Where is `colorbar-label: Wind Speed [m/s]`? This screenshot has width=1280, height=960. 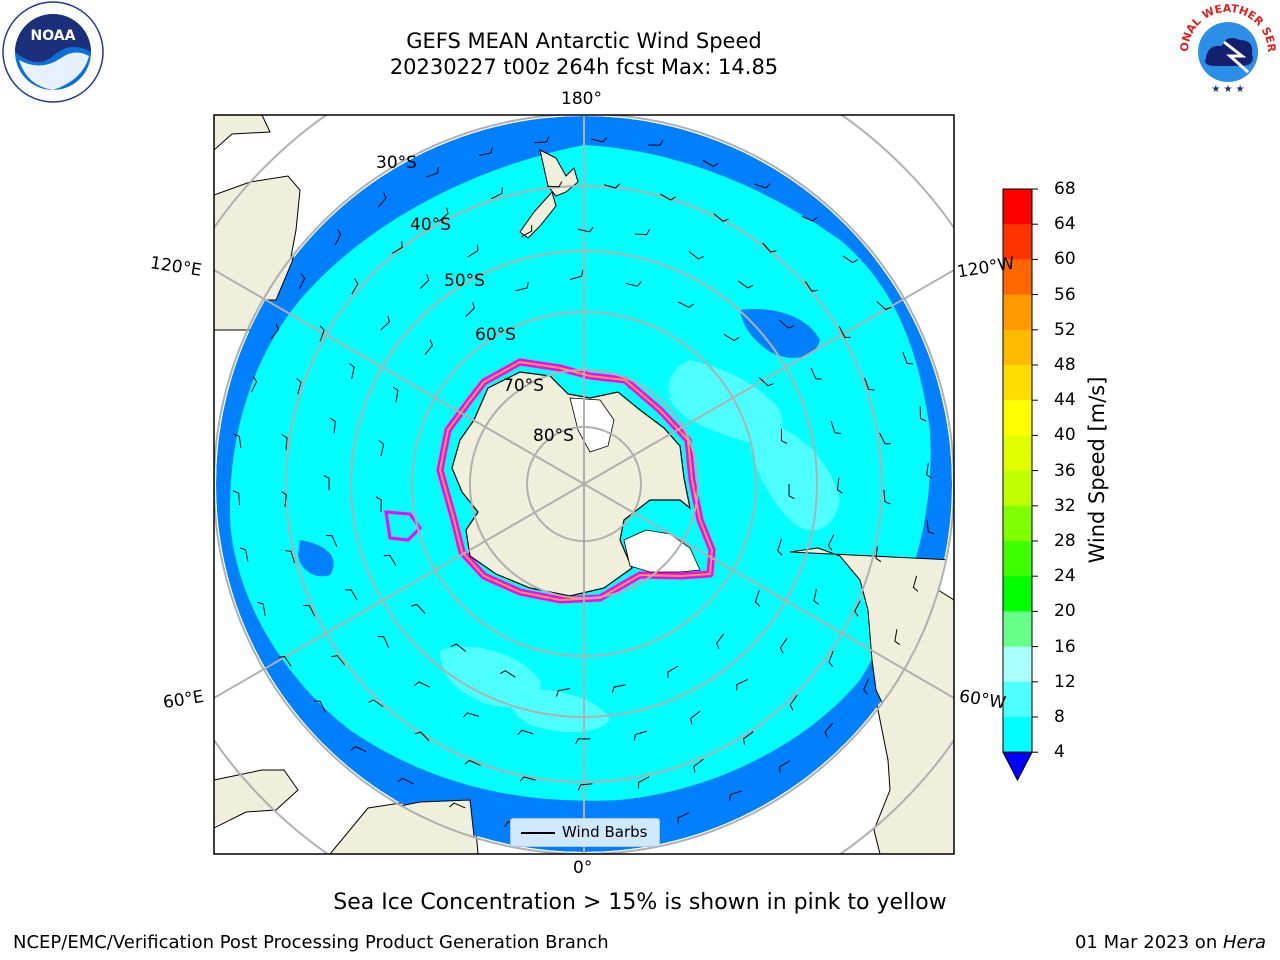
colorbar-label: Wind Speed [m/s] is located at coordinates (1097, 470).